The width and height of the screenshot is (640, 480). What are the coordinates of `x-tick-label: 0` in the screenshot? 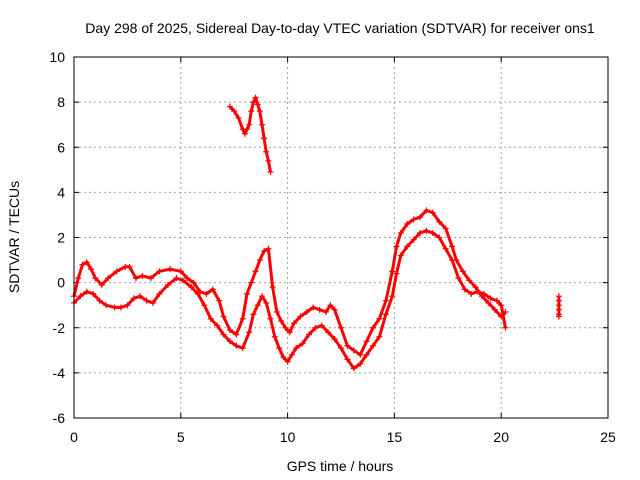 It's located at (74, 437).